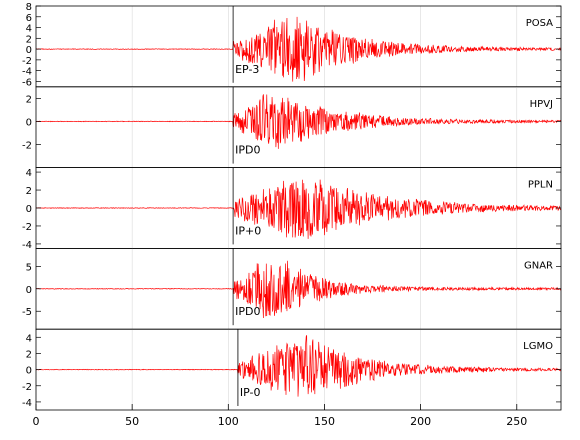 The image size is (580, 440). Describe the element at coordinates (29, 267) in the screenshot. I see `y-tick-label: 5` at that location.